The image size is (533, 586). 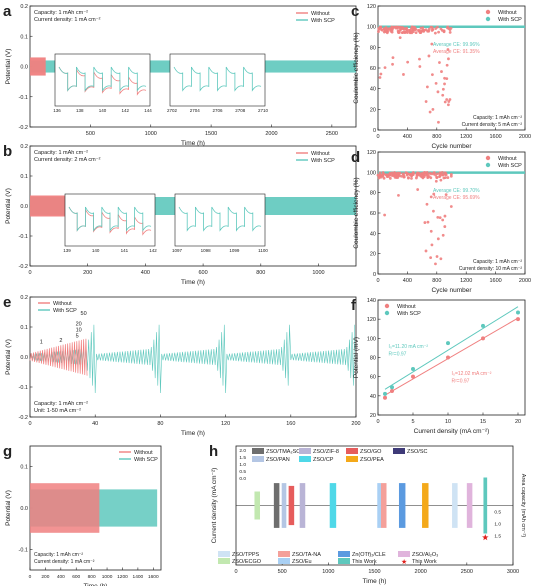 What do you see at coordinates (61, 13) in the screenshot?
I see `annotation: Capacity: 1 mAh cm⁻²` at bounding box center [61, 13].